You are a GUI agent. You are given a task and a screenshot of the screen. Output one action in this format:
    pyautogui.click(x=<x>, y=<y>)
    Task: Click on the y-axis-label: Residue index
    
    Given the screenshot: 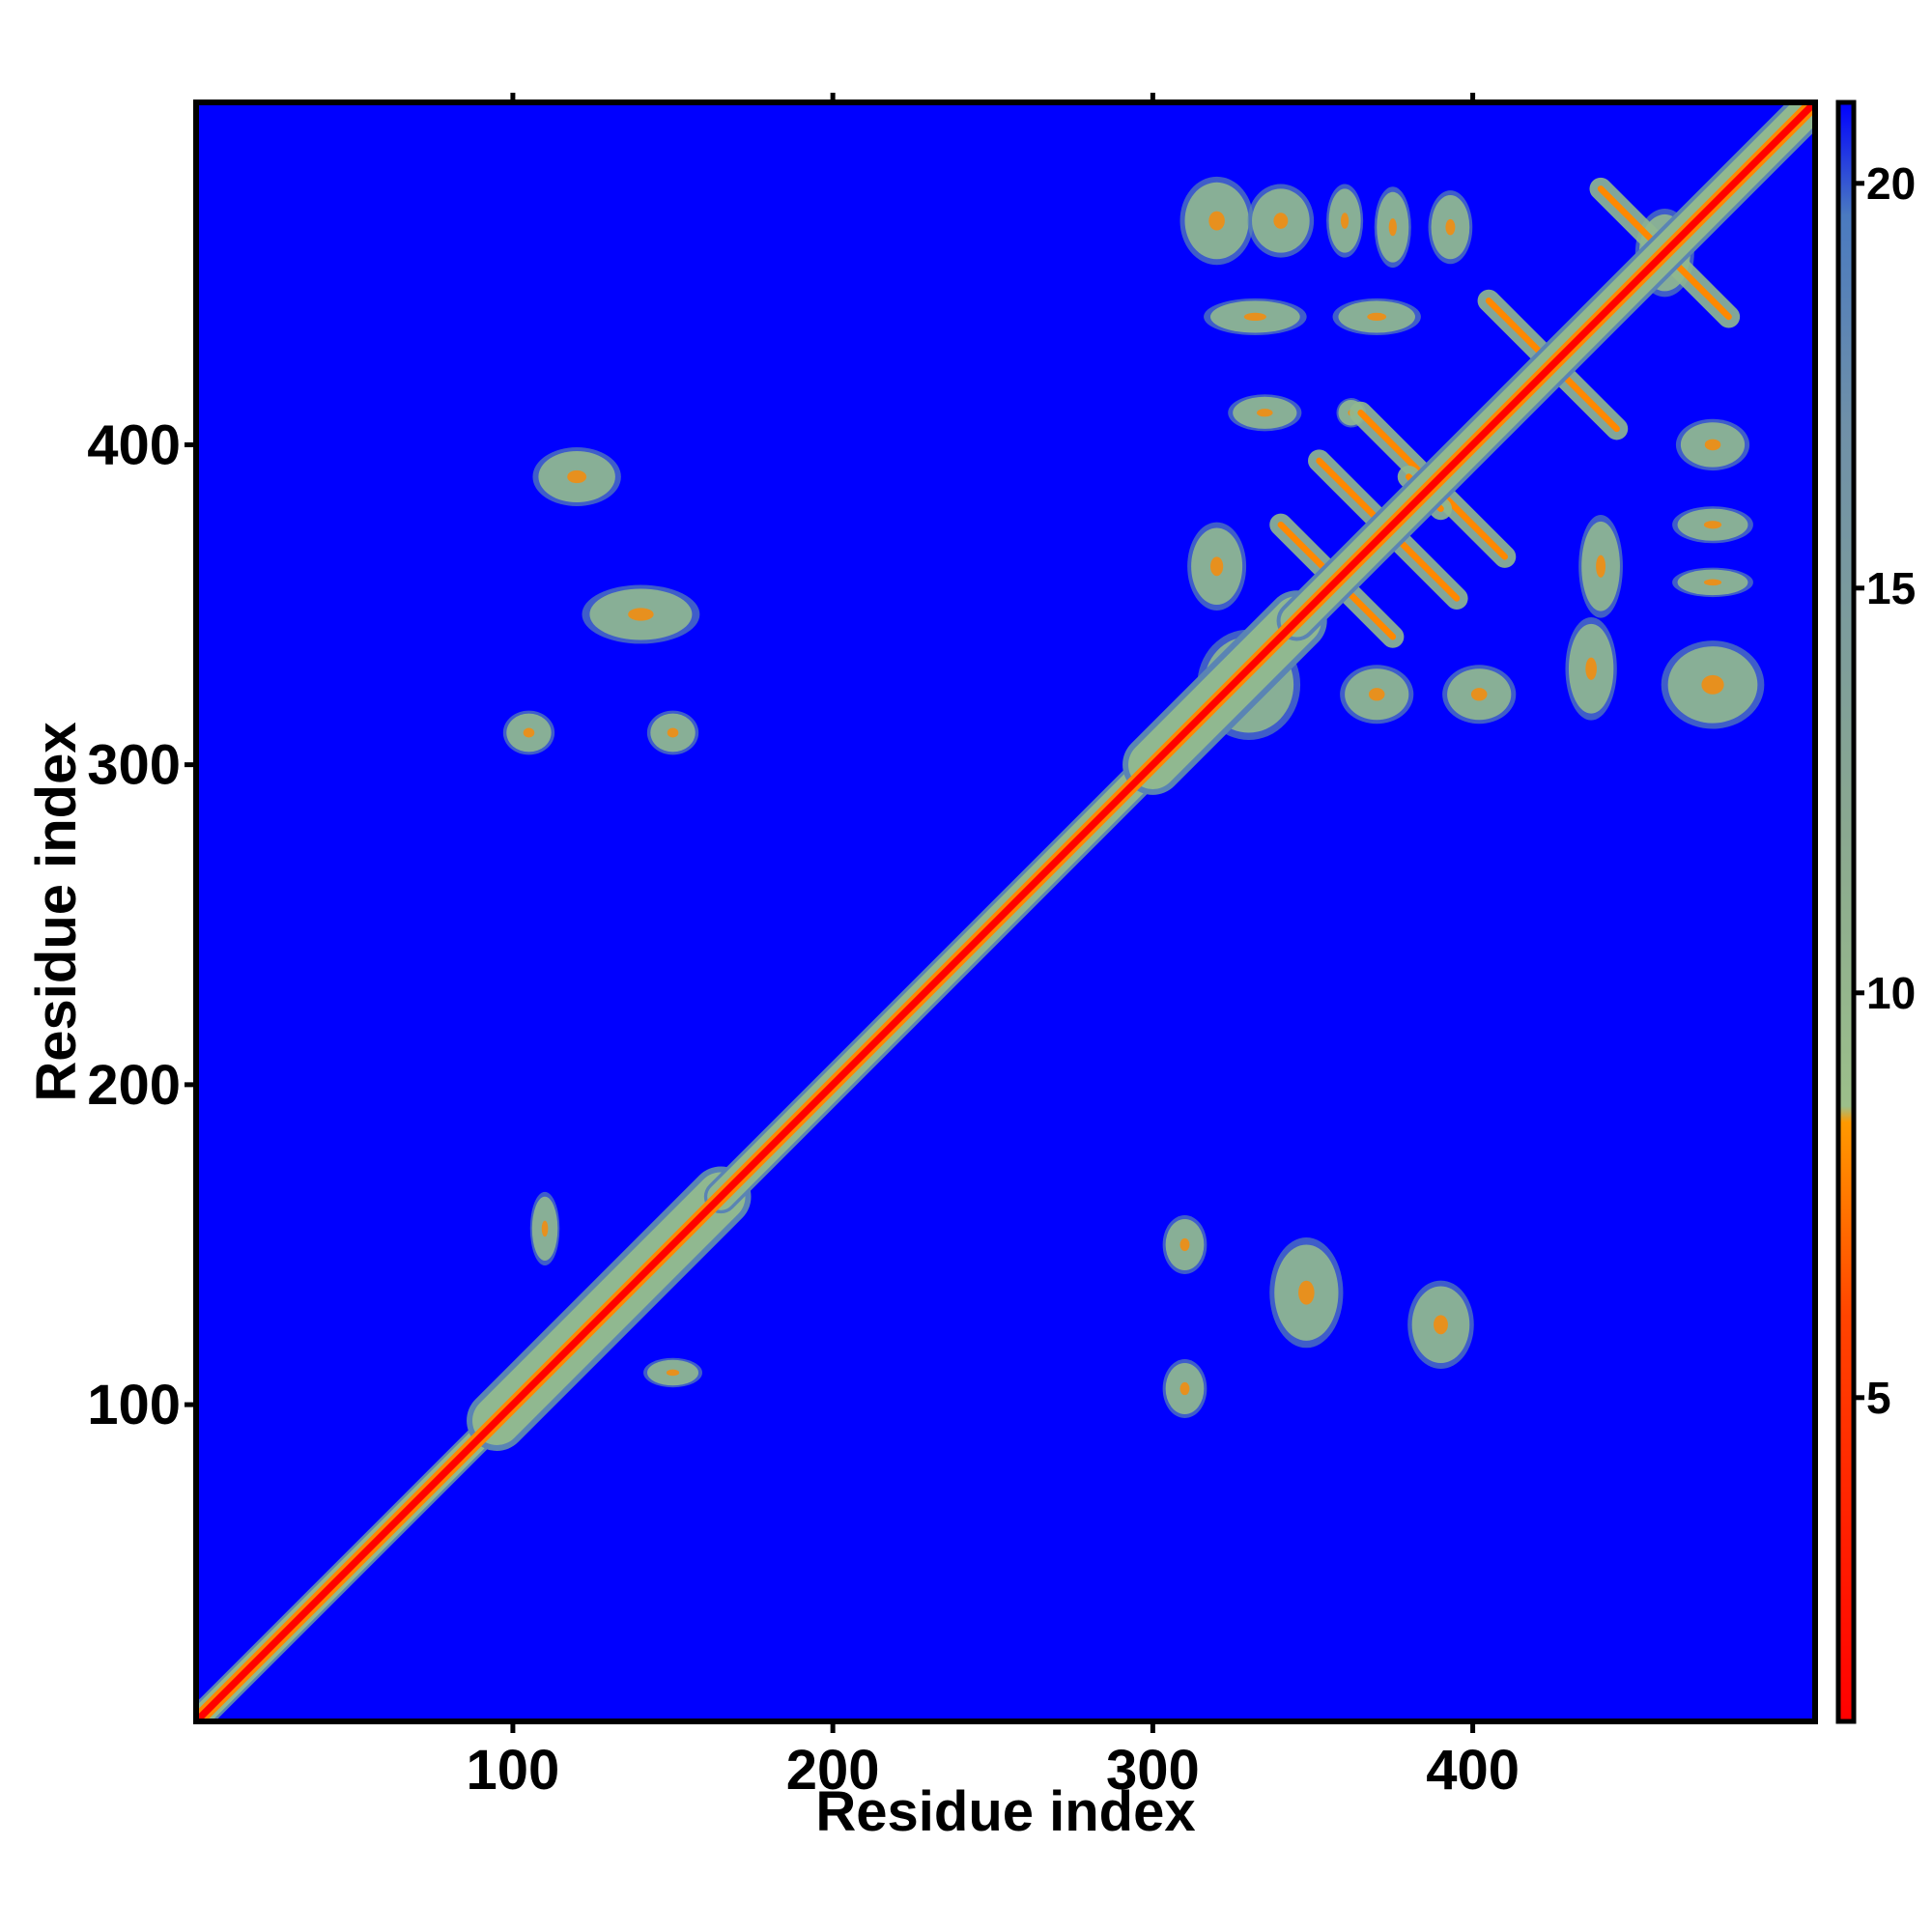 What is the action you would take?
    pyautogui.click(x=56, y=911)
    